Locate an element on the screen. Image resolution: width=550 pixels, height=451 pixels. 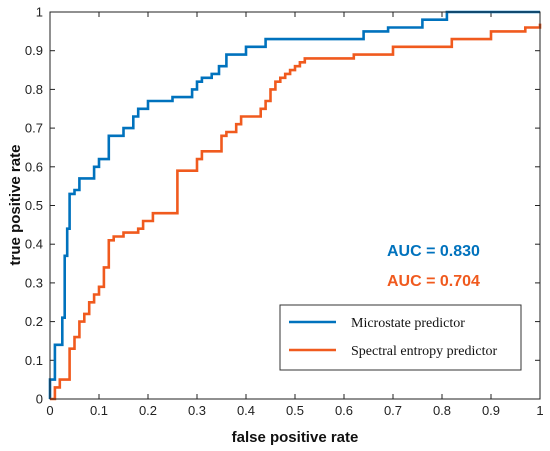
y-tick-label: 0.4 is located at coordinates (34, 244).